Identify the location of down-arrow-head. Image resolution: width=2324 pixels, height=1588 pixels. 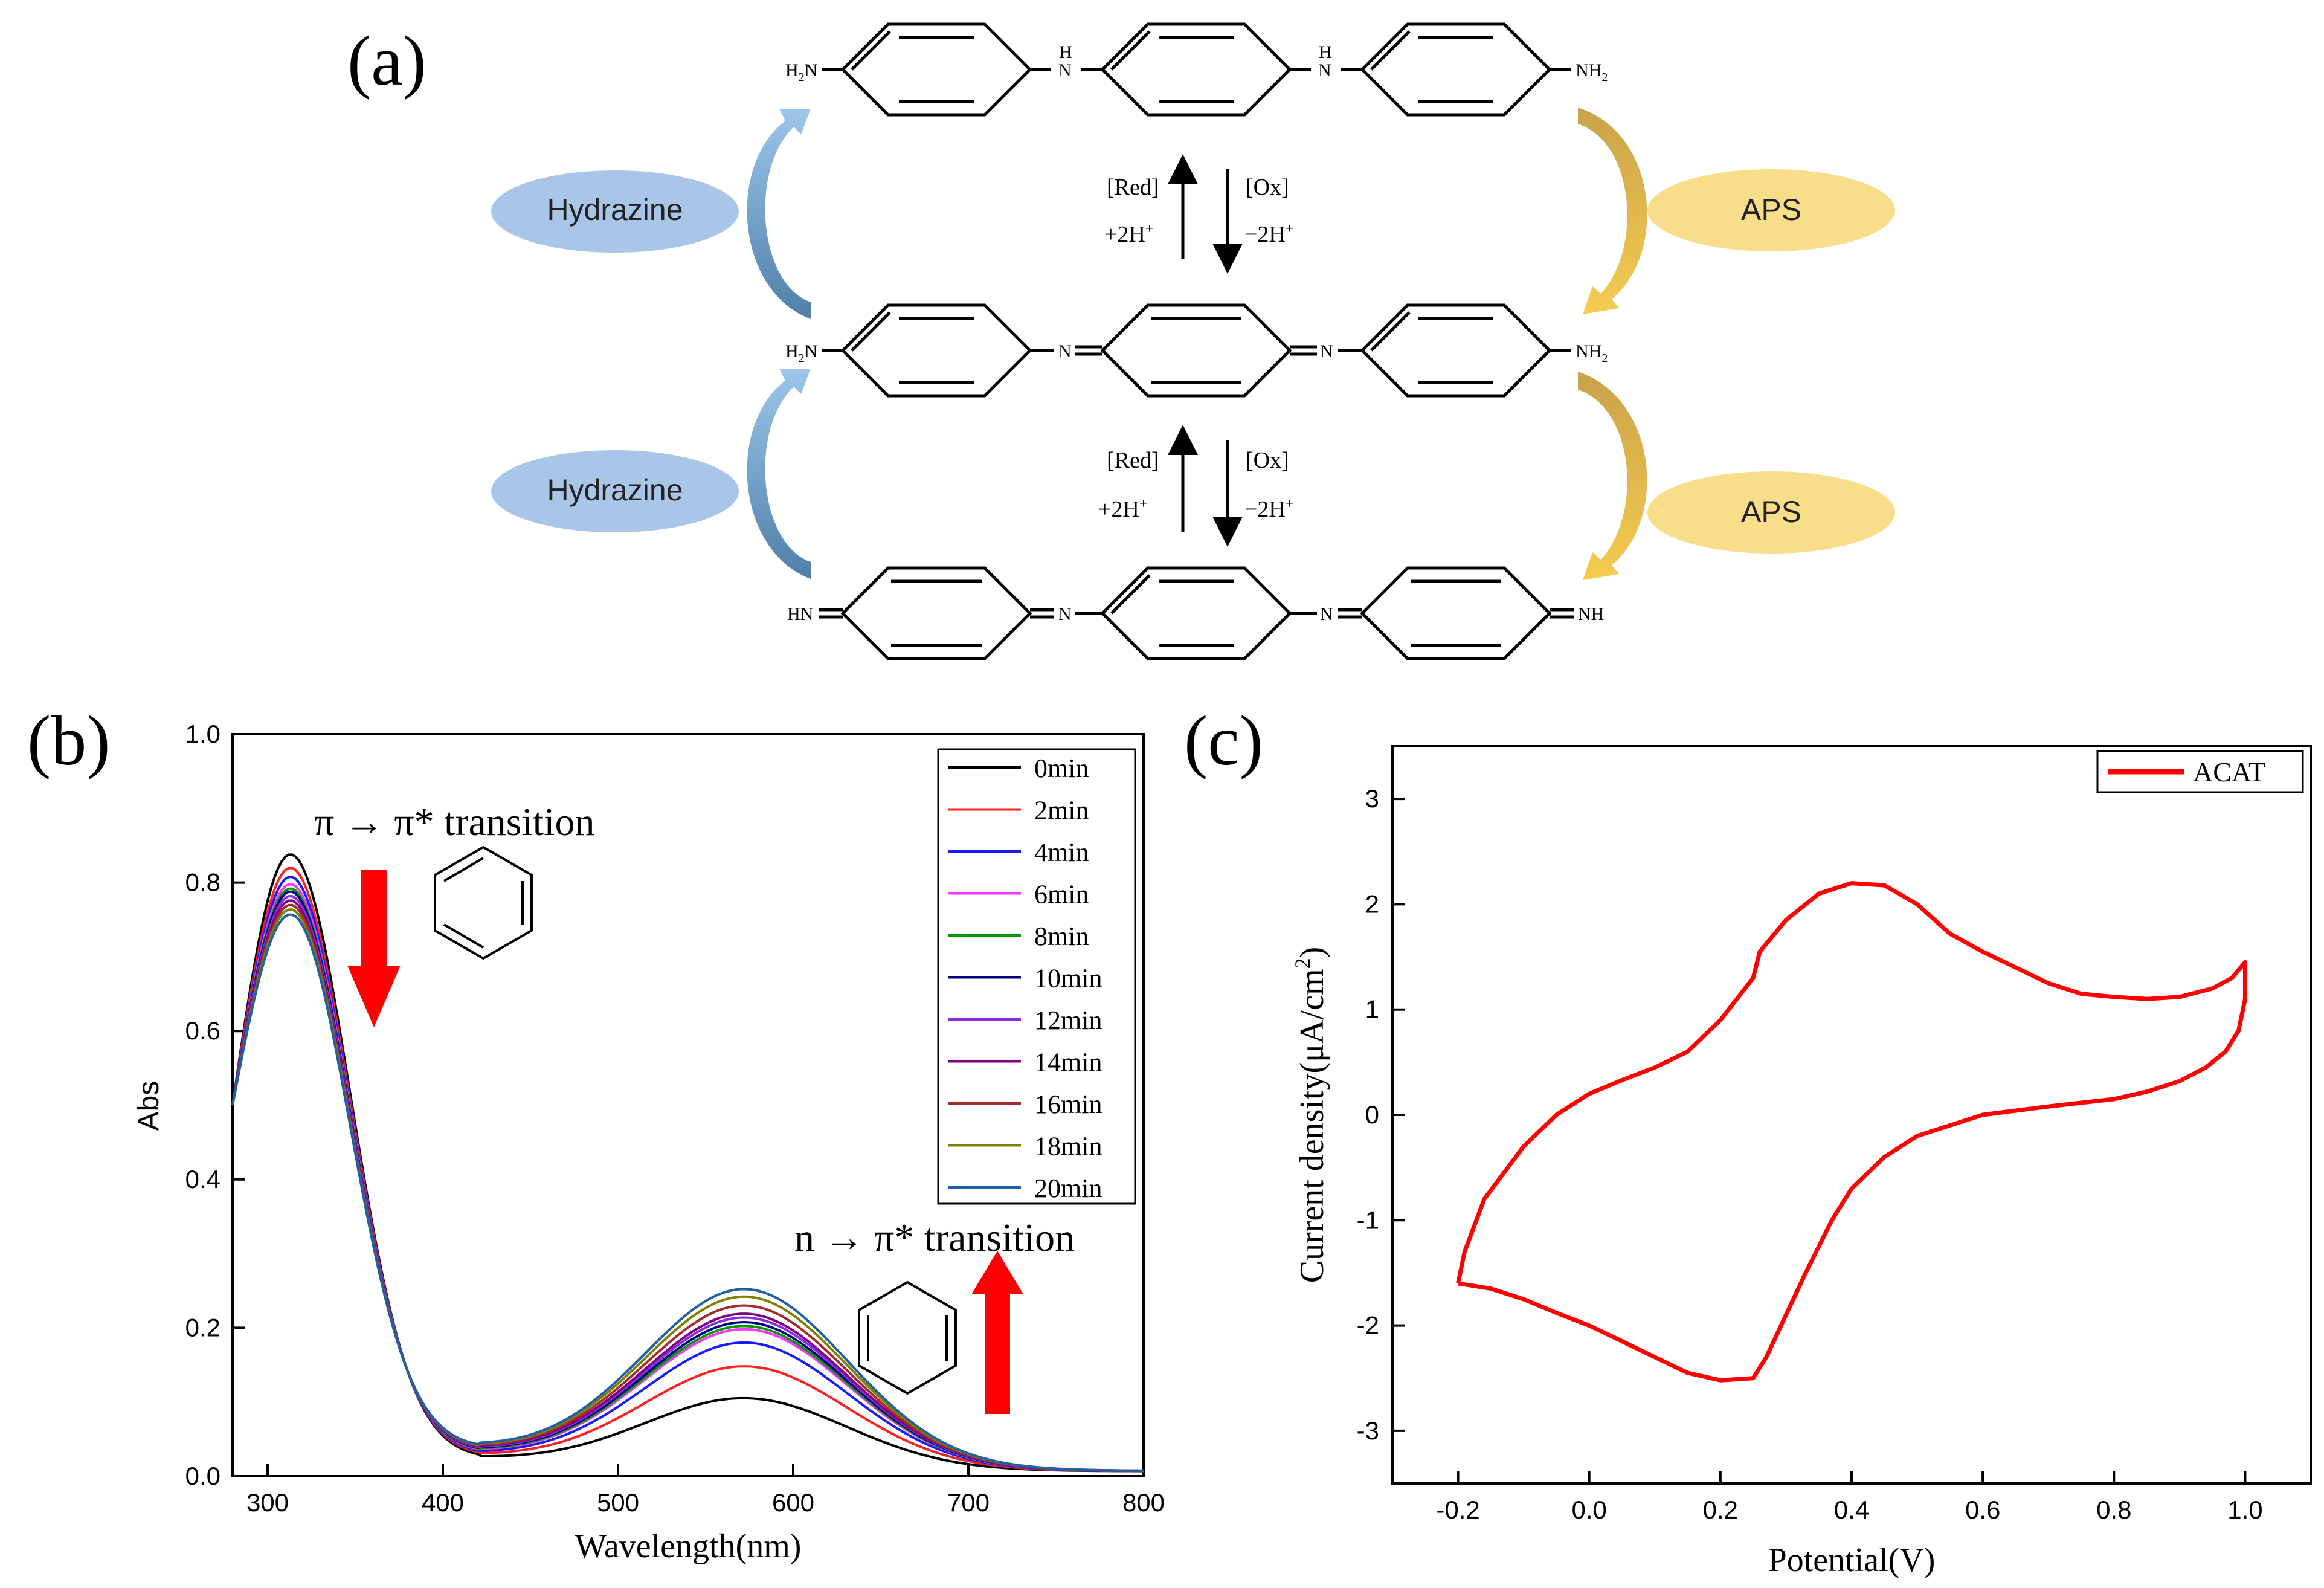
(374, 997).